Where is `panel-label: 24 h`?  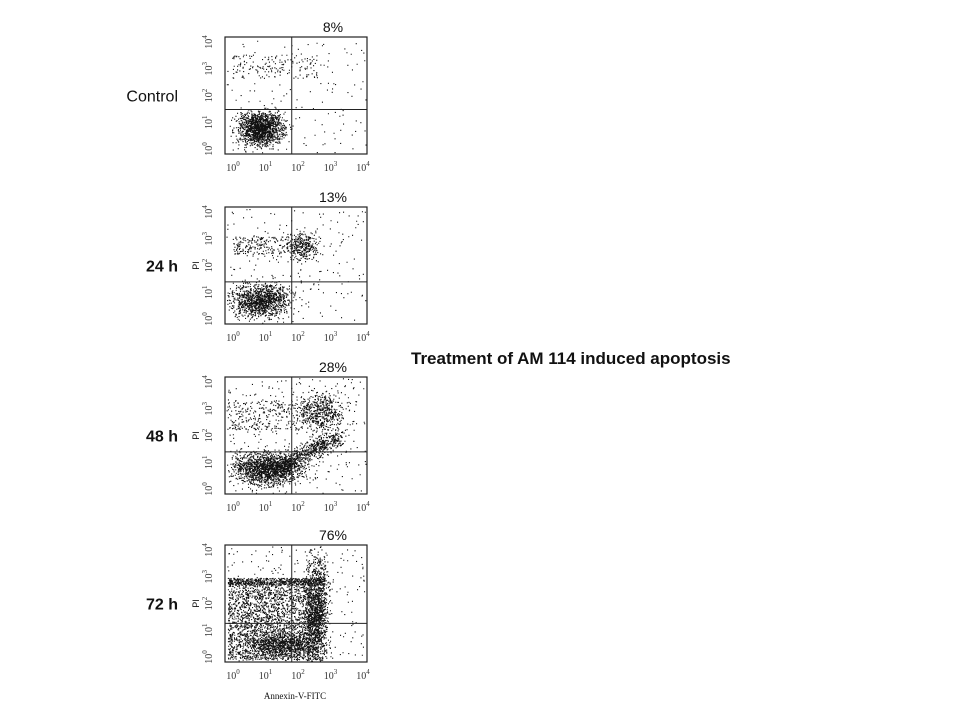 panel-label: 24 h is located at coordinates (162, 266).